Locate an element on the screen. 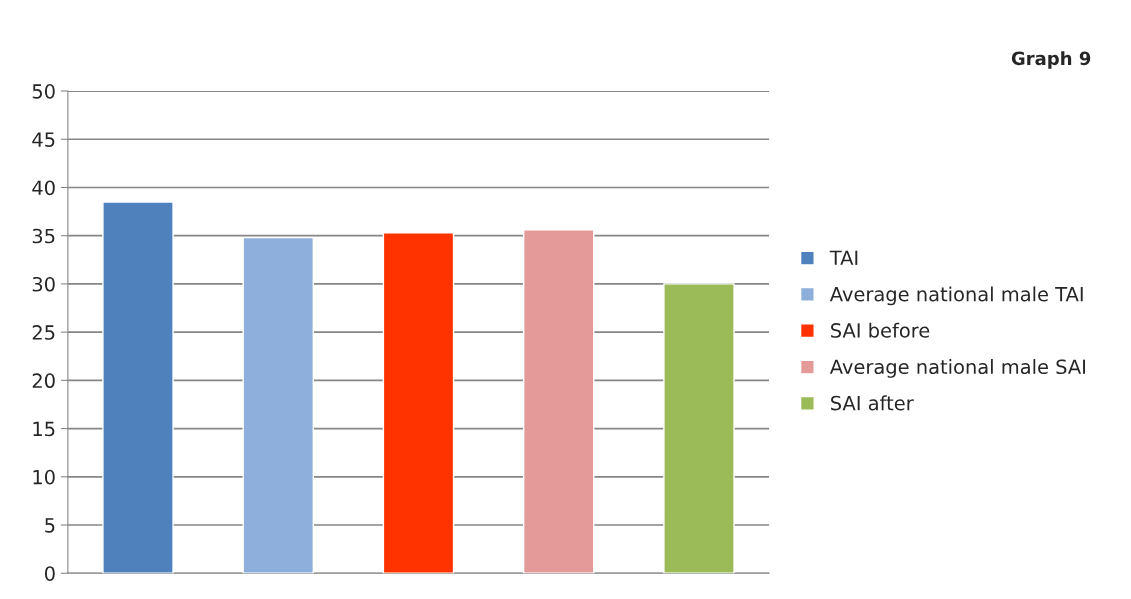 This screenshot has height=599, width=1131. legend-label: SAI after is located at coordinates (872, 403).